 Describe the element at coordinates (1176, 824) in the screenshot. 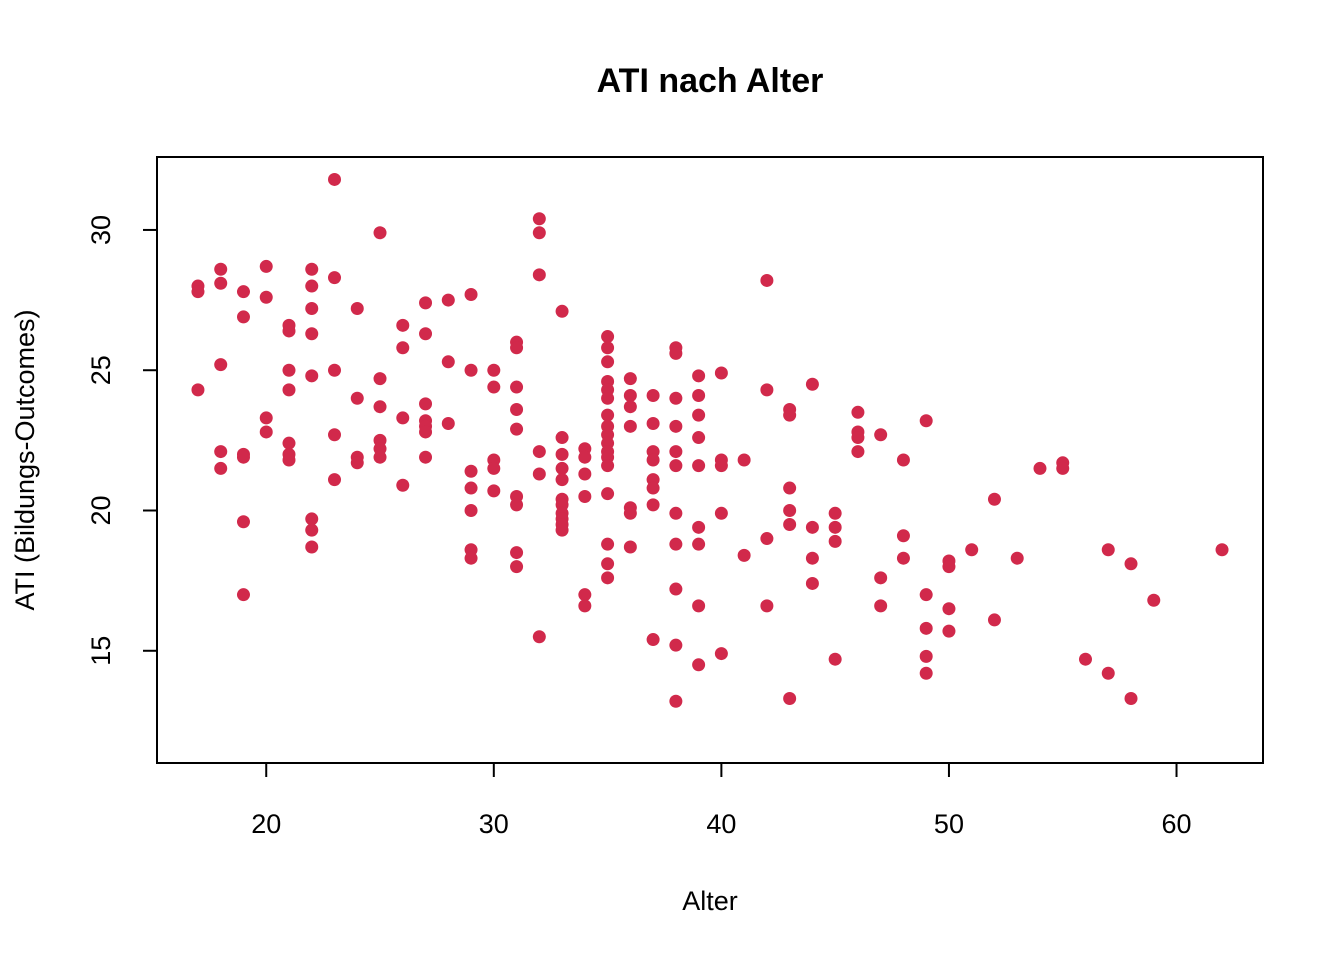

I see `x-tick-label: 60` at that location.